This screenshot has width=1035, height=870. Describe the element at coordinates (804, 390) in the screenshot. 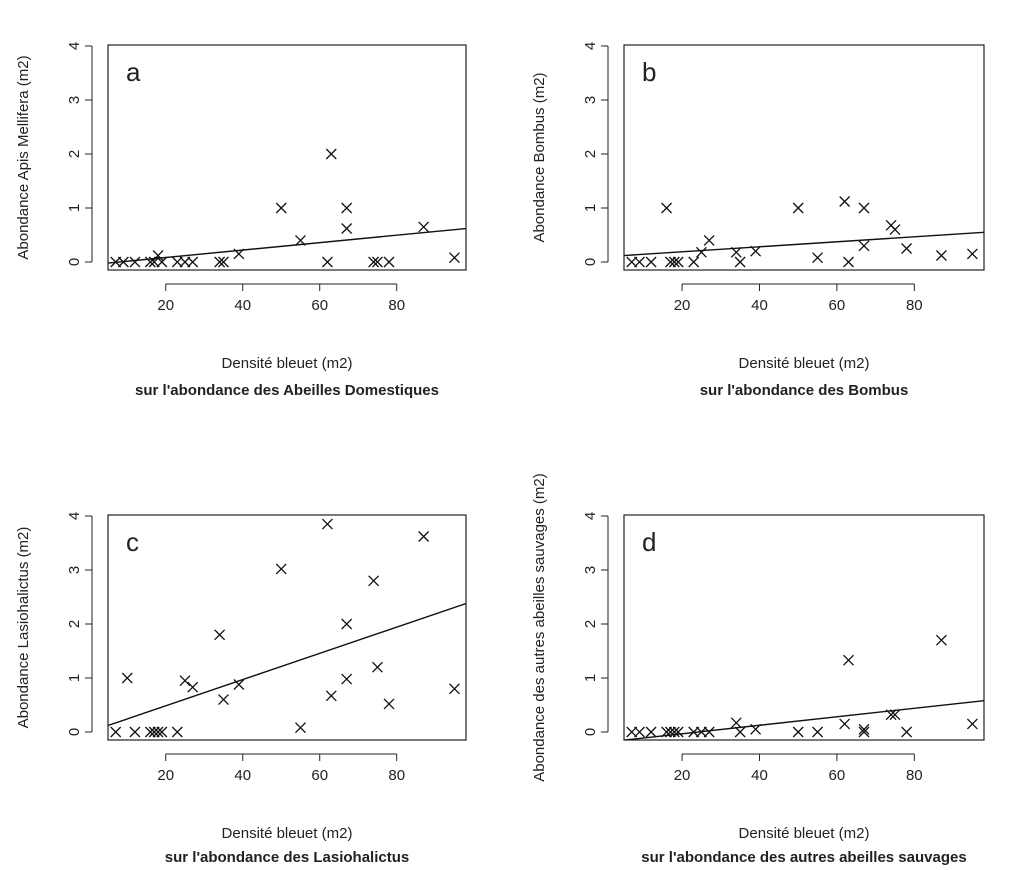

I see `panel-caption: sur l'abondance des Bombus` at that location.